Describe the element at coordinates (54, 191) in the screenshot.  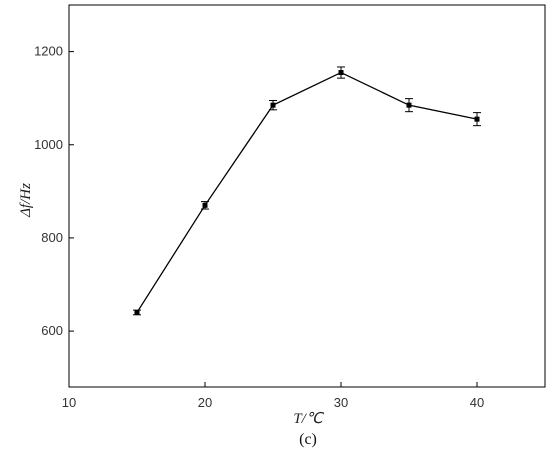
I see `y-axis-ticks: 600 800 1000 1200` at that location.